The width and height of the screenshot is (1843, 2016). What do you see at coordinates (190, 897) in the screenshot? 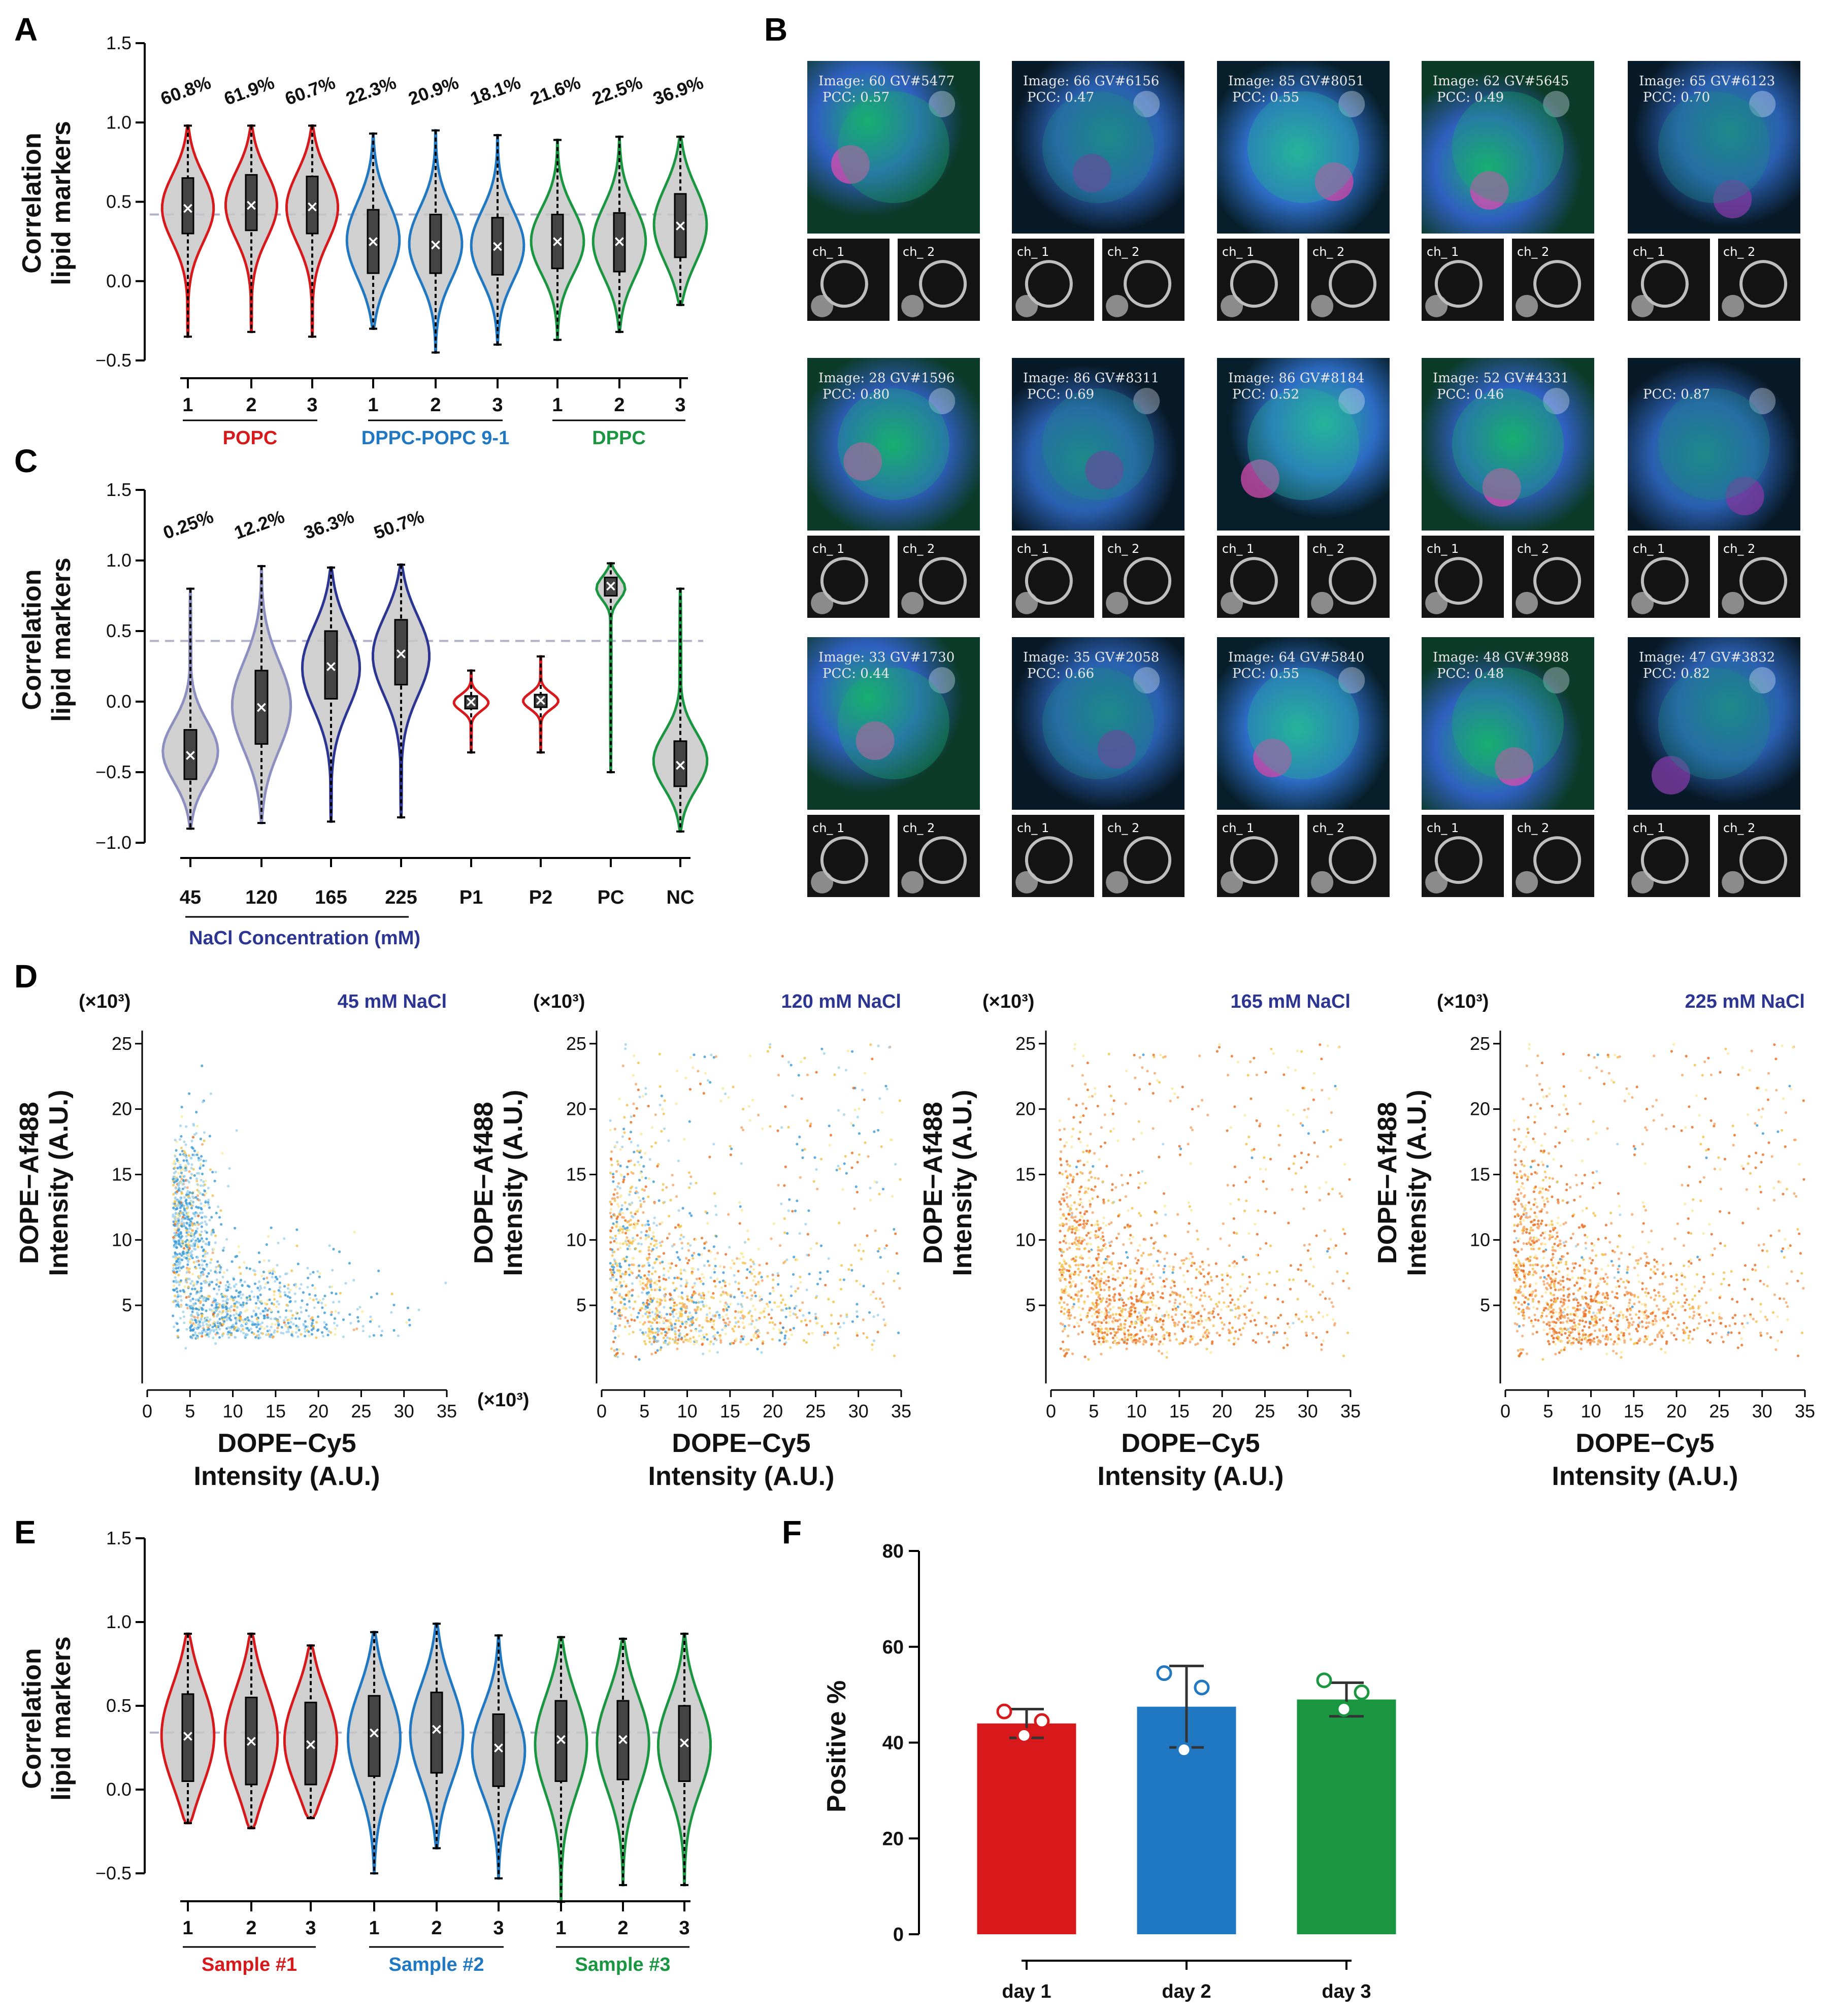
I see `x-tick-label: 45` at bounding box center [190, 897].